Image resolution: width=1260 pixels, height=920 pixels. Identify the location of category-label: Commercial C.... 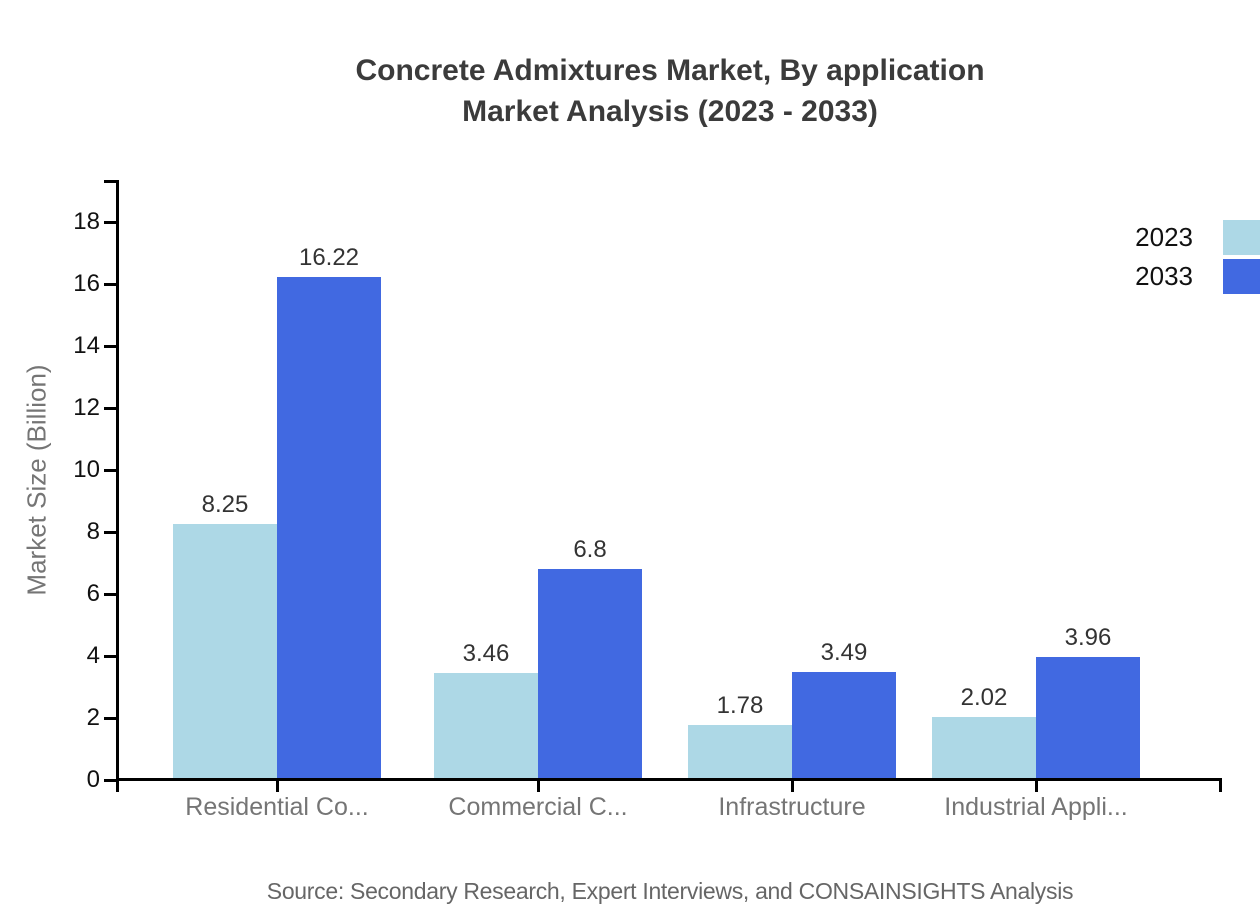
(538, 807).